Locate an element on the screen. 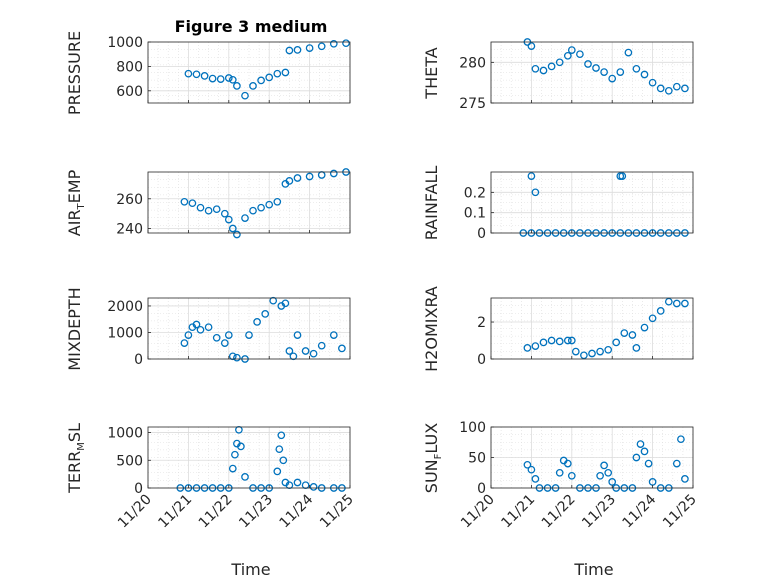  mixdepth-grid is located at coordinates (249, 329).